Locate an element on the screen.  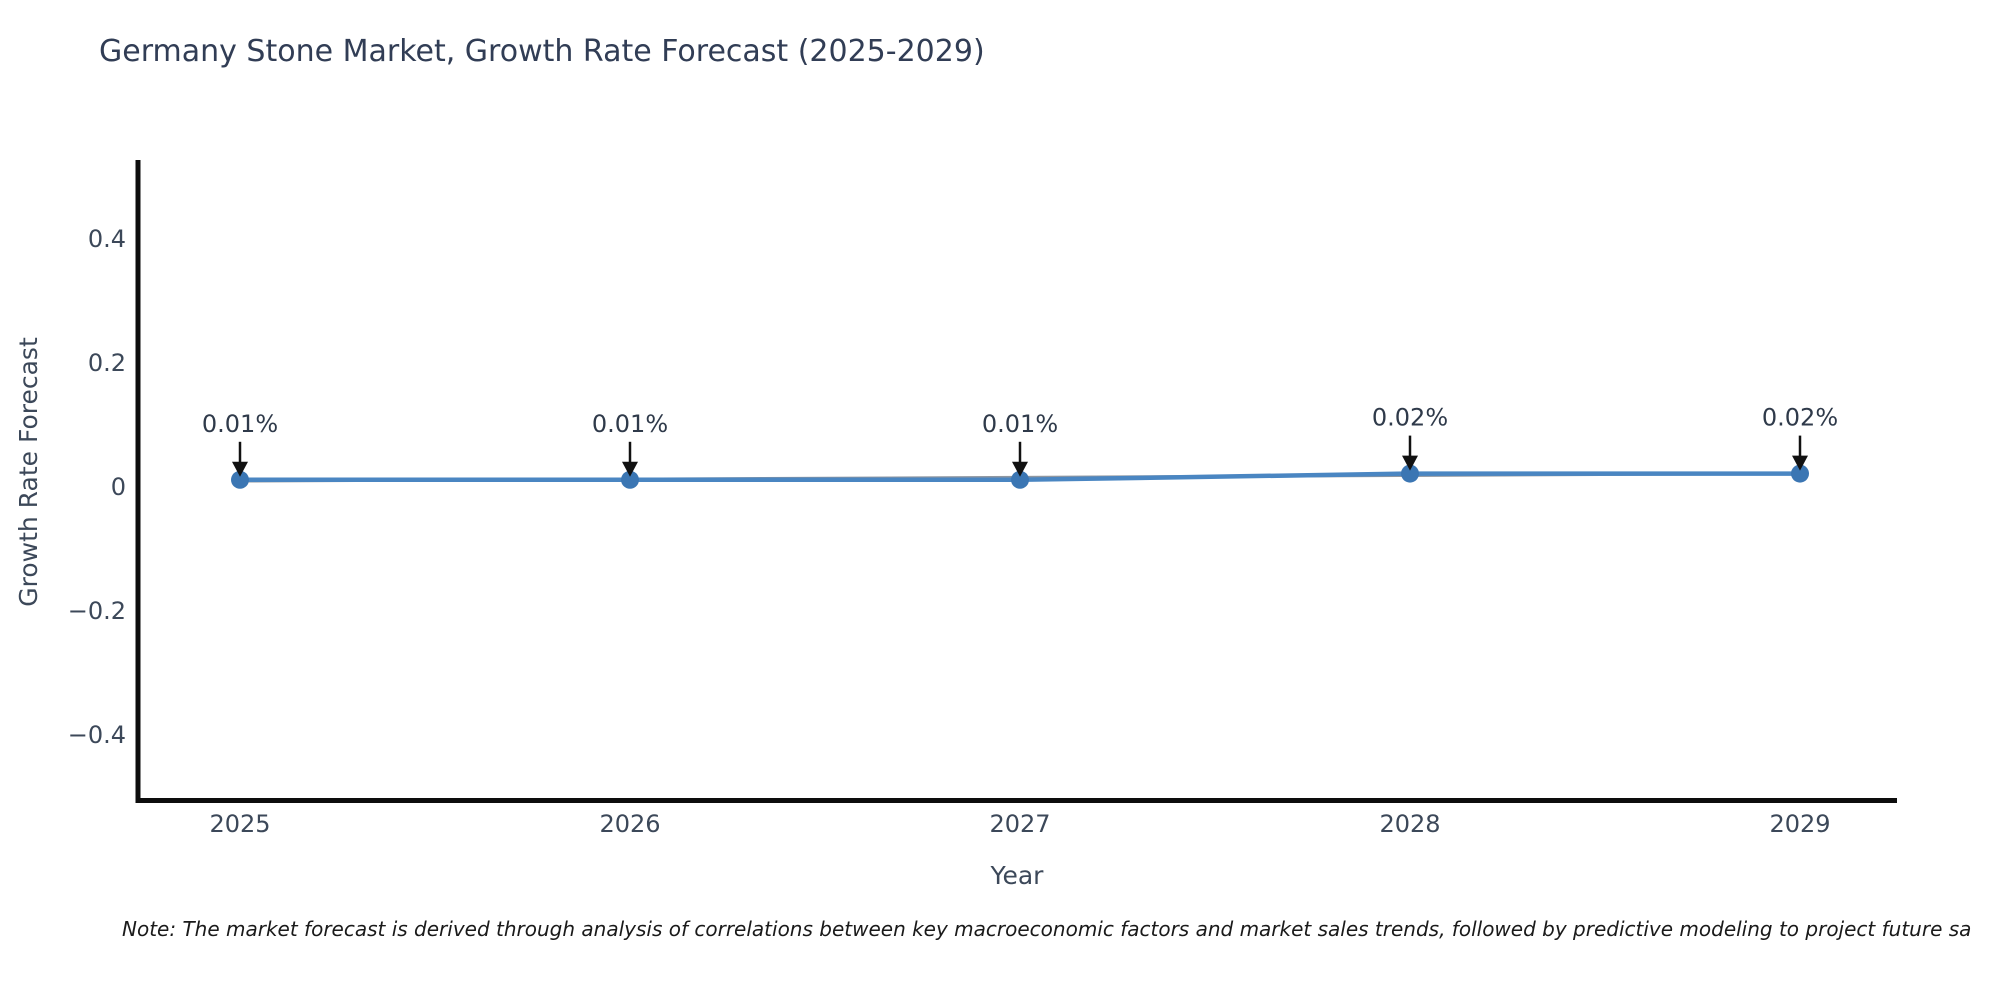
y-tick-label: −0.4 is located at coordinates (97, 735).